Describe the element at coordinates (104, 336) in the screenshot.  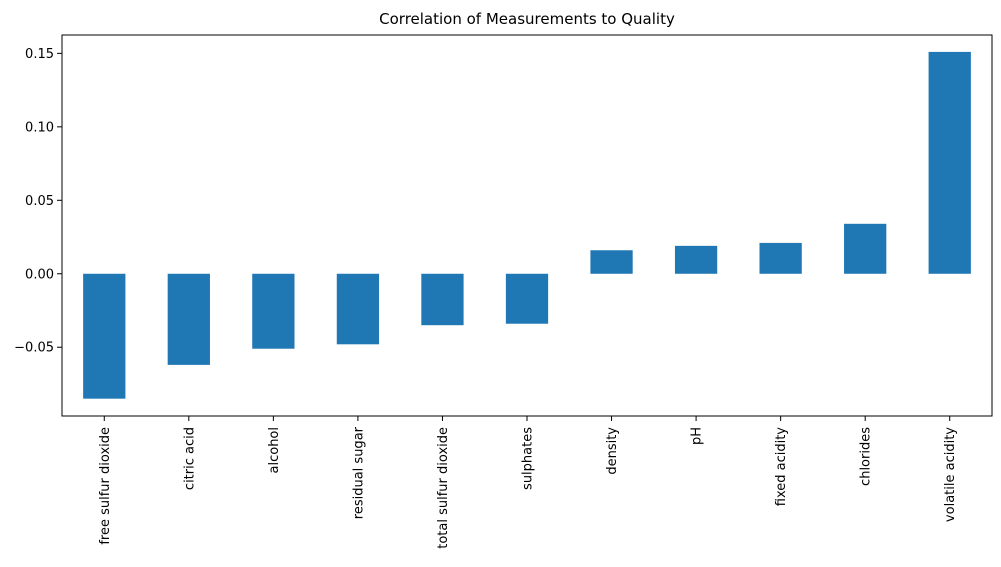
I see `bar-free-sulfur-dioxide` at that location.